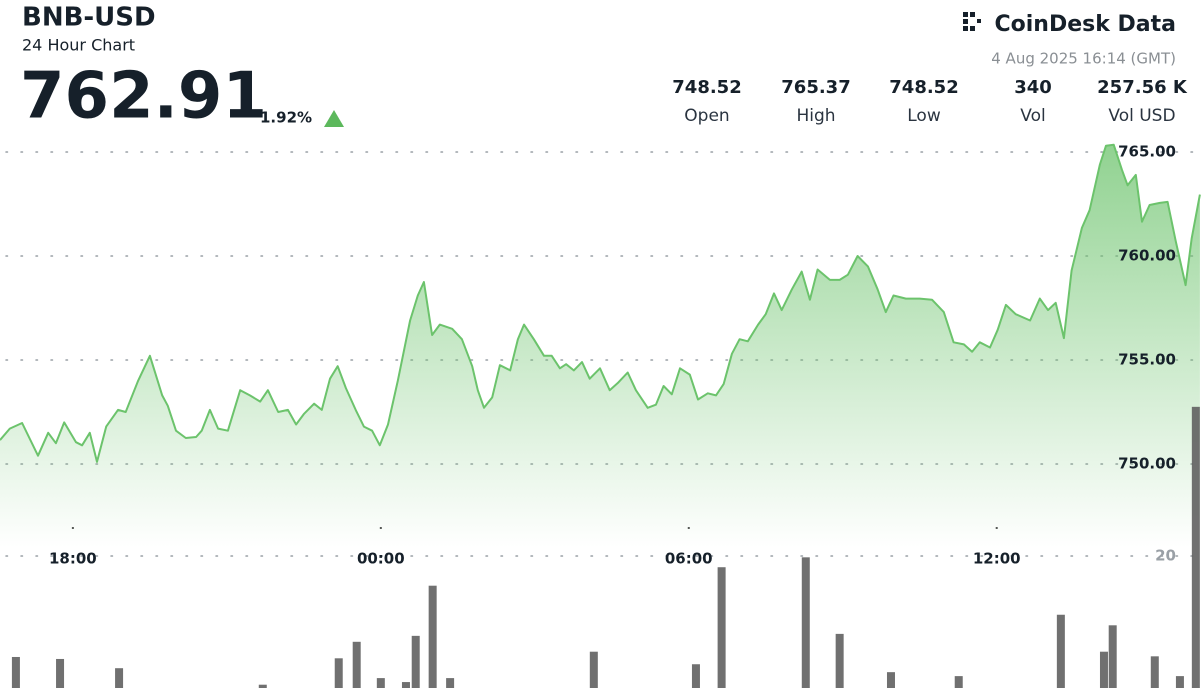 Image resolution: width=1202 pixels, height=688 pixels. What do you see at coordinates (689, 559) in the screenshot?
I see `x-tick-label: 06:00` at bounding box center [689, 559].